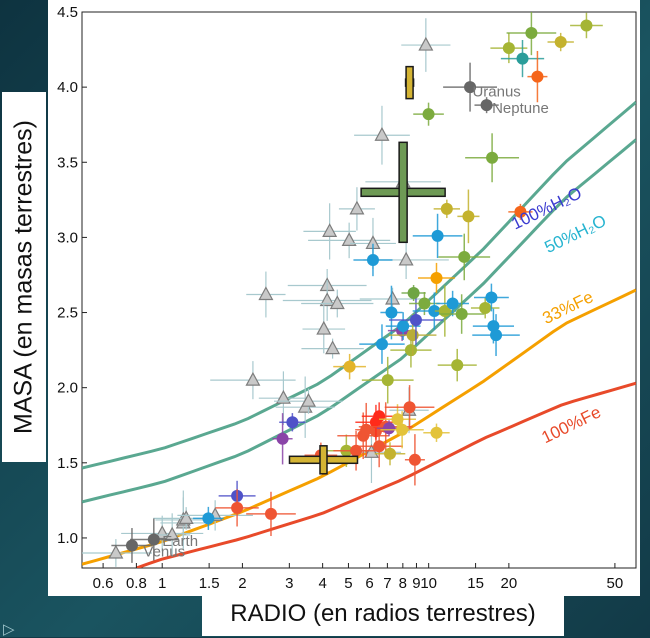  What do you see at coordinates (209, 583) in the screenshot?
I see `x-tick-label: 1.5` at bounding box center [209, 583].